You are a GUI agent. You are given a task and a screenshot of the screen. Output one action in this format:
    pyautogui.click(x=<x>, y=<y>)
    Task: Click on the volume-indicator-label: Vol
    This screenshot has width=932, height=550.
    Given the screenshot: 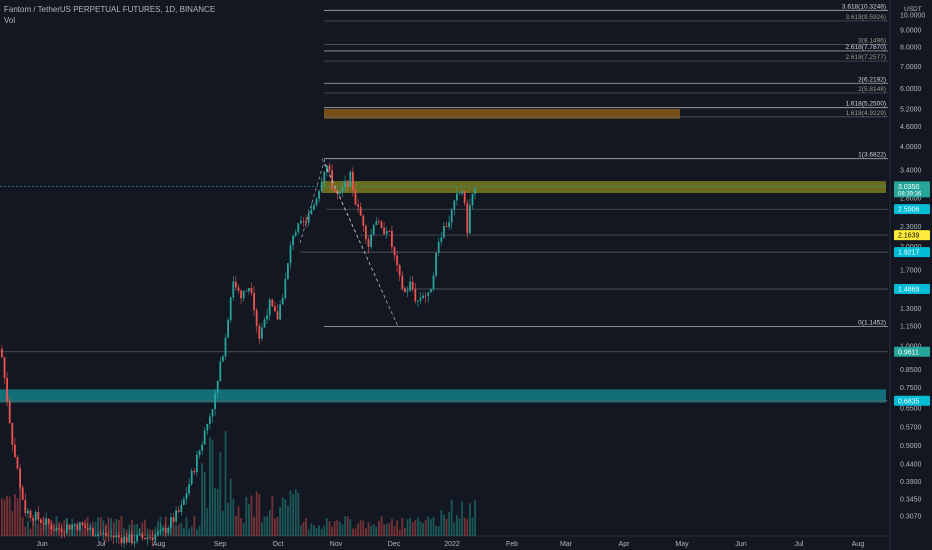 What is the action you would take?
    pyautogui.click(x=10, y=20)
    